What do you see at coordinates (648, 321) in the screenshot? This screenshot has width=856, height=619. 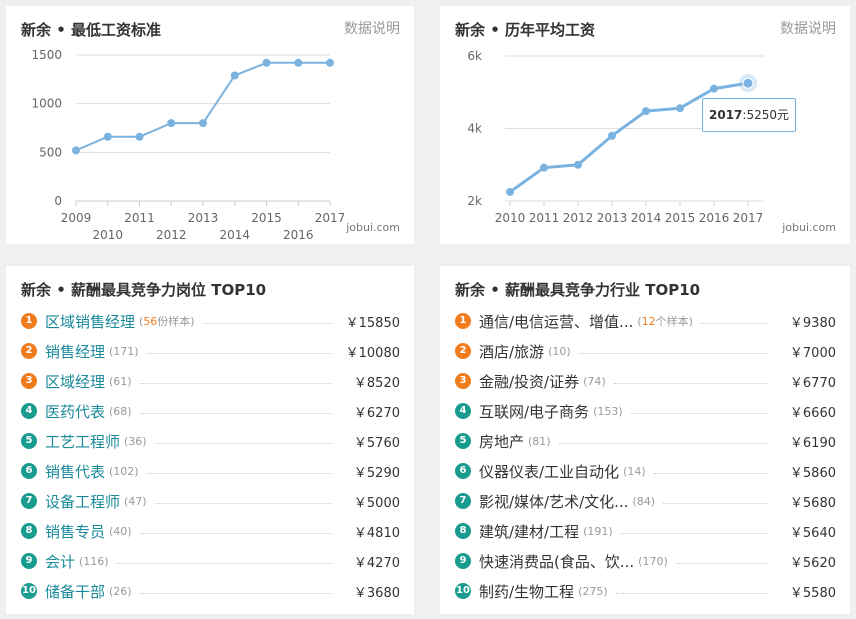 I see `sample-count-number: 12` at bounding box center [648, 321].